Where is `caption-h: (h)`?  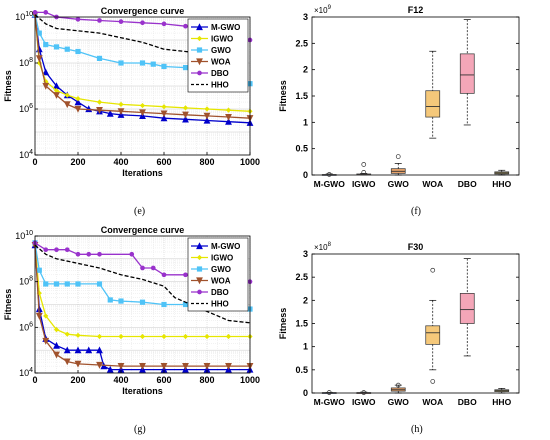
caption-h: (h) is located at coordinates (417, 429).